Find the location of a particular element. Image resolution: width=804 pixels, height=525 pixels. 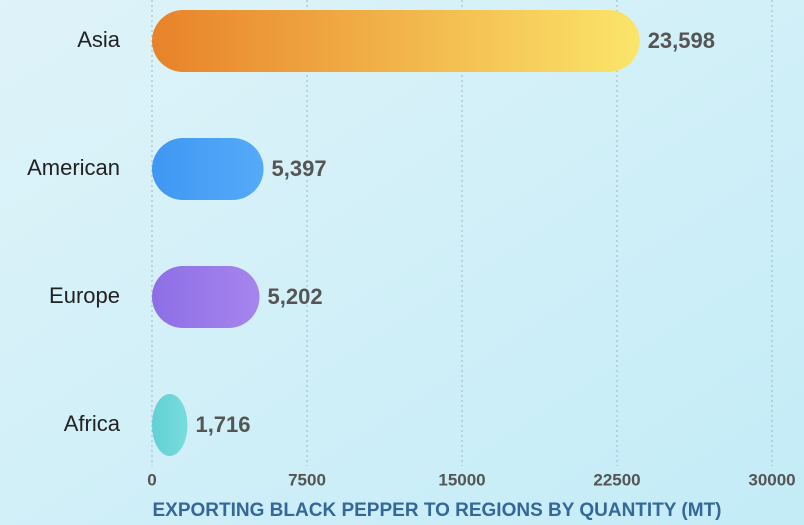

y-tick-label: American is located at coordinates (73, 167).